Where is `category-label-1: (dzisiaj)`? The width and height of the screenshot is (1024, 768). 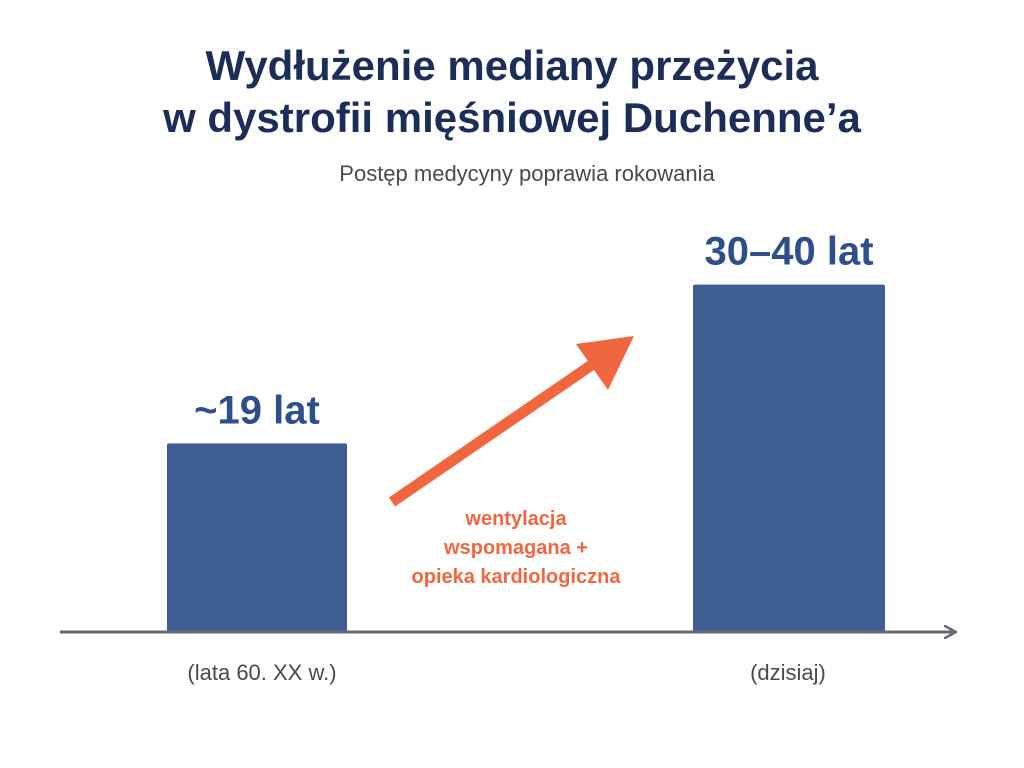
category-label-1: (dzisiaj) is located at coordinates (788, 672).